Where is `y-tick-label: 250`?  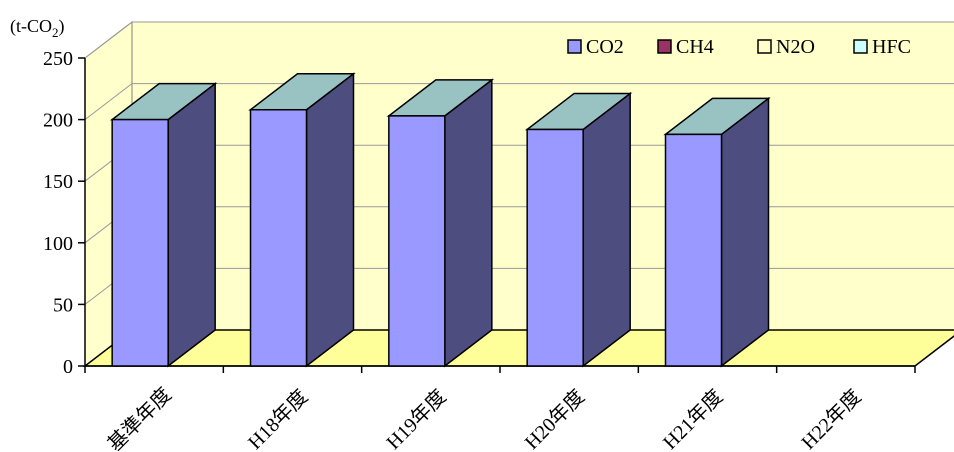
y-tick-label: 250 is located at coordinates (58, 59).